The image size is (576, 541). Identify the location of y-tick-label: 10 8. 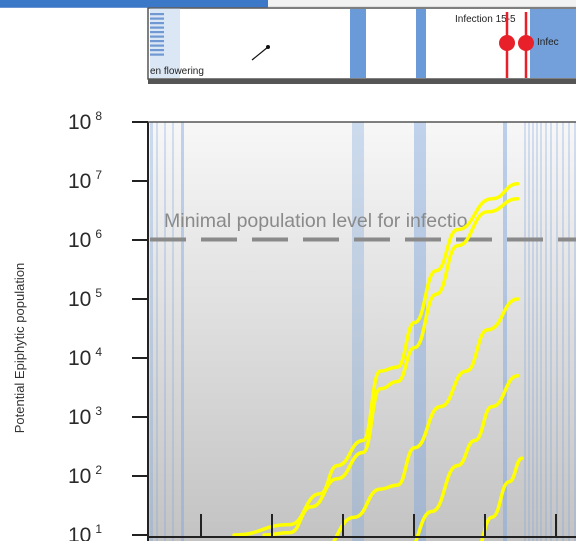
(85, 121).